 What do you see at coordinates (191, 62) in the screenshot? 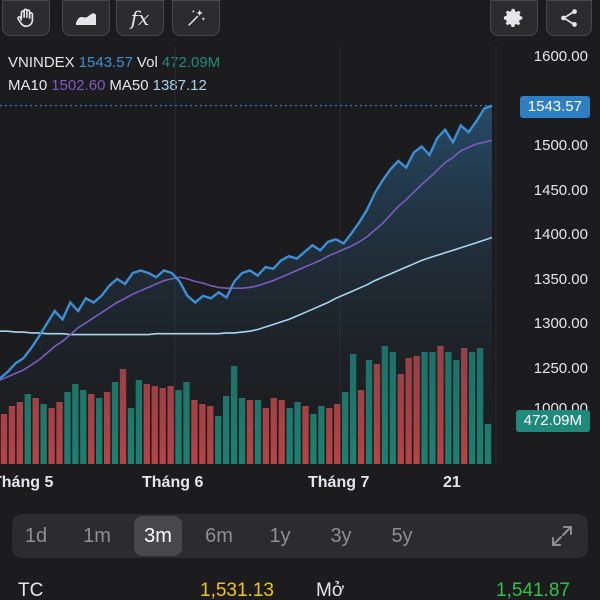
I see `vol-value: 472.09M` at bounding box center [191, 62].